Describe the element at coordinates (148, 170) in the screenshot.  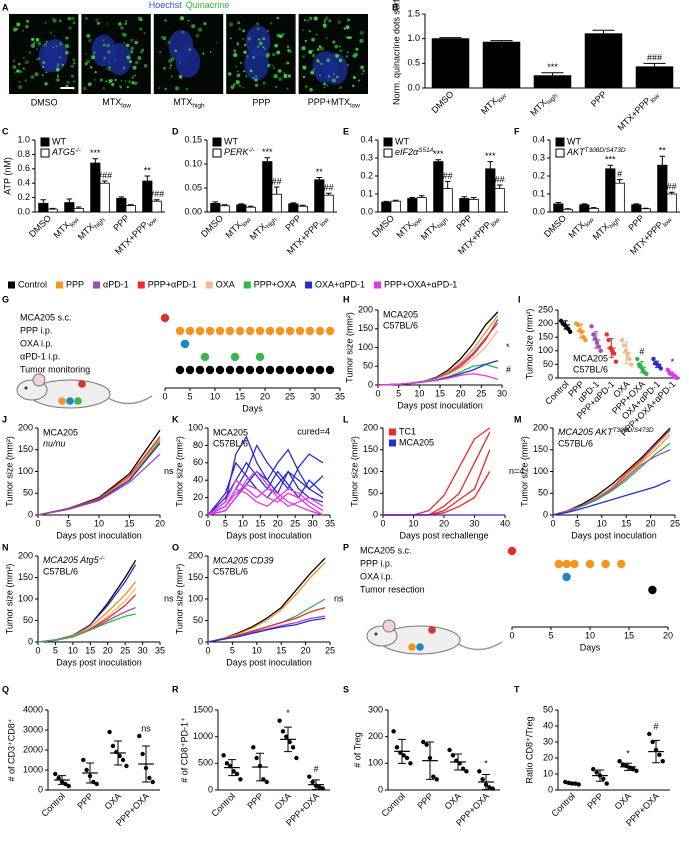
I see `significance: **` at that location.